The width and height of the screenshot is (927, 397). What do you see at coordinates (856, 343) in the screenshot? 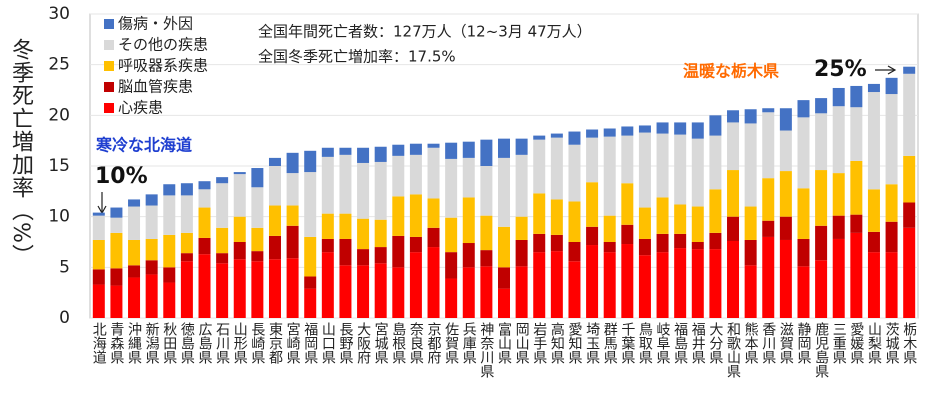
I see `x-tick-label: 愛媛県` at bounding box center [856, 343].